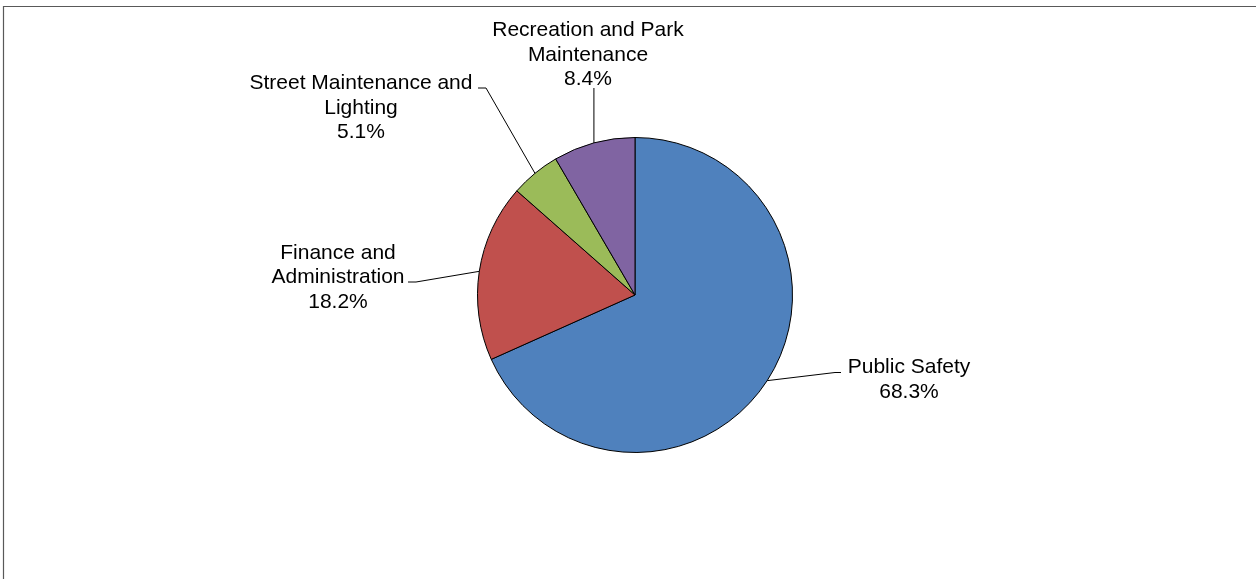 The image size is (1256, 579). I want to click on data-label: 18.2%, so click(338, 300).